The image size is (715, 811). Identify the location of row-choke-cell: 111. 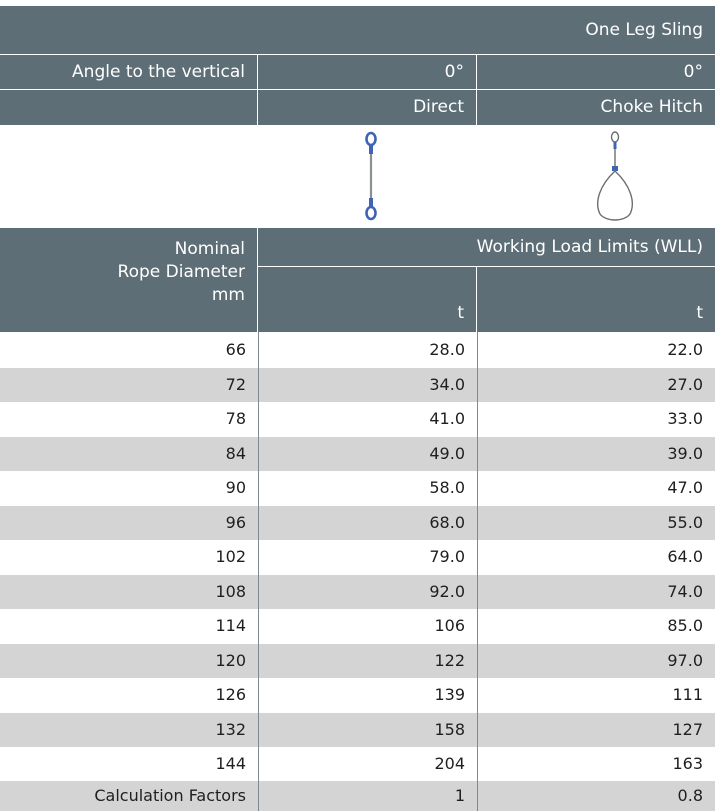
(687, 694).